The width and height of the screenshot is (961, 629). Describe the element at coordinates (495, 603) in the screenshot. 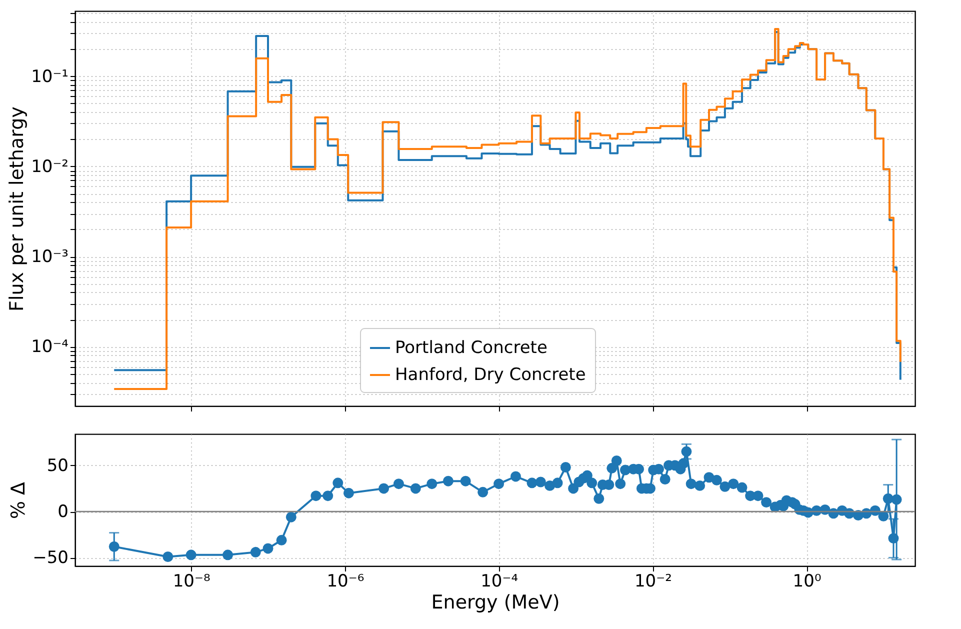

I see `x-axis-title: Energy (MeV)` at that location.